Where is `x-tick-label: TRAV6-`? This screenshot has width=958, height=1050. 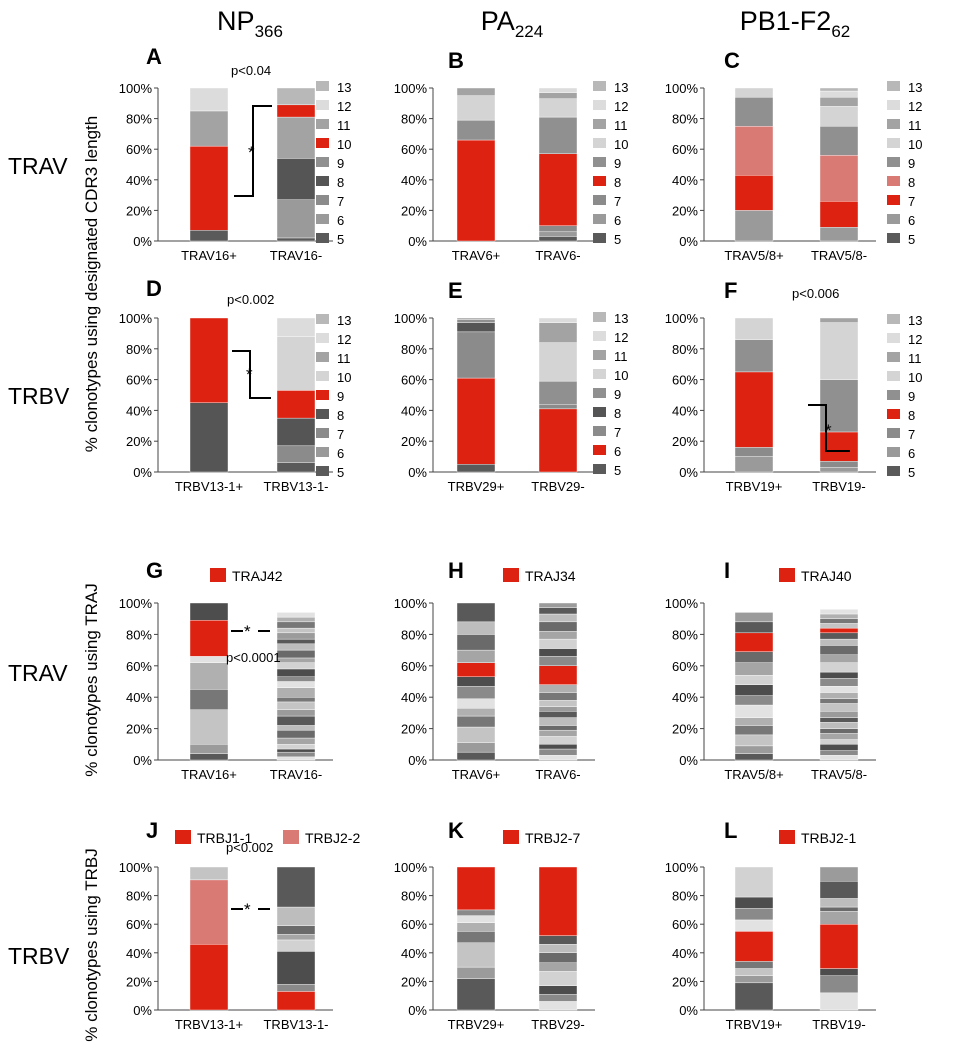
x-tick-label: TRAV6- is located at coordinates (557, 774).